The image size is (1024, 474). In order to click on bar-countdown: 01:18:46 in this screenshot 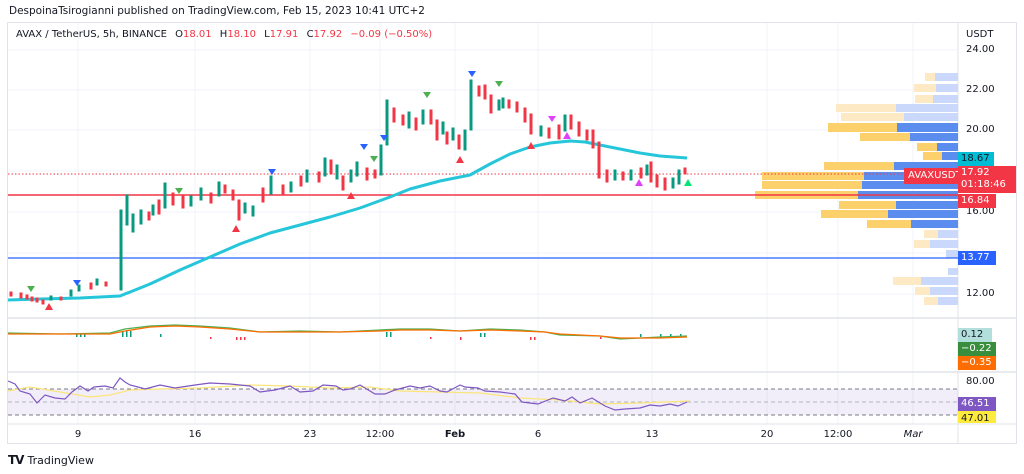, I will do `click(983, 184)`.